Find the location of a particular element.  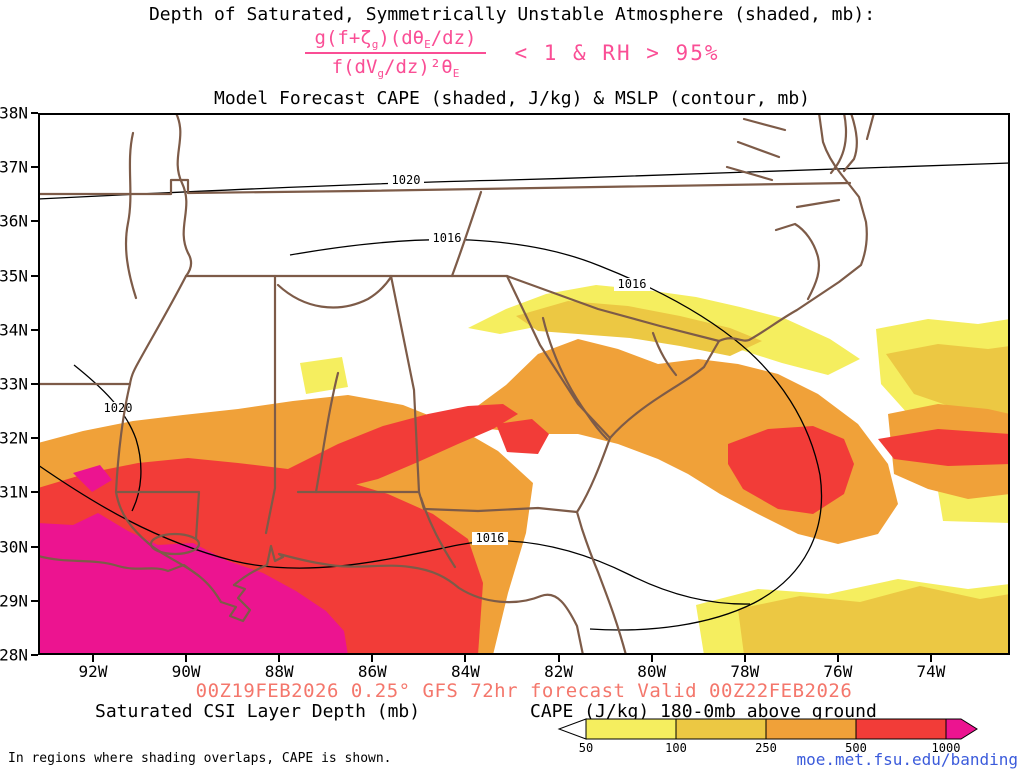

lon-label-74W: 74W is located at coordinates (931, 671).